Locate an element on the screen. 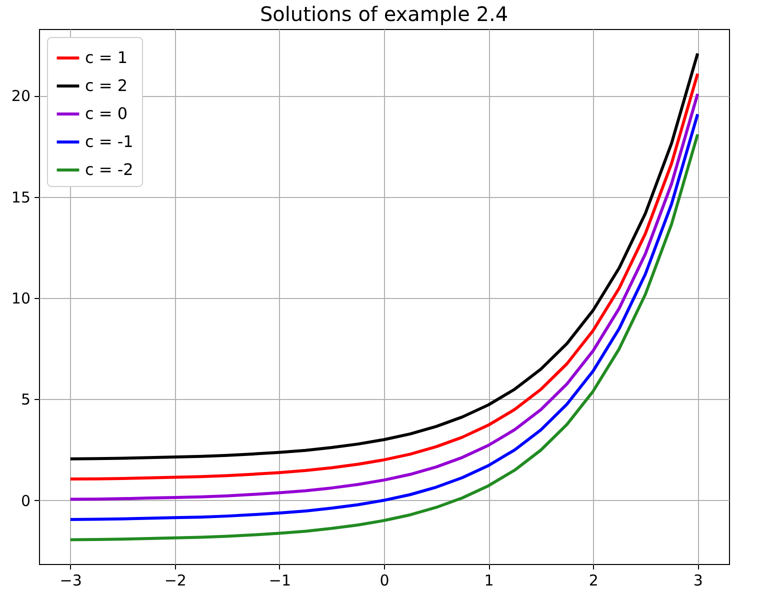  legend-label: c = 2 is located at coordinates (106, 85).